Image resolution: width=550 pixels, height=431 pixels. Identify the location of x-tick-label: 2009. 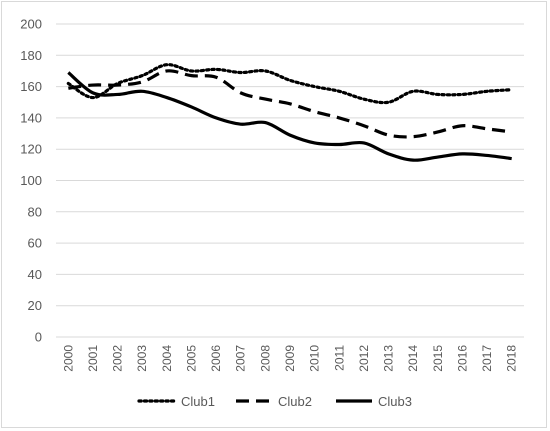
(290, 358).